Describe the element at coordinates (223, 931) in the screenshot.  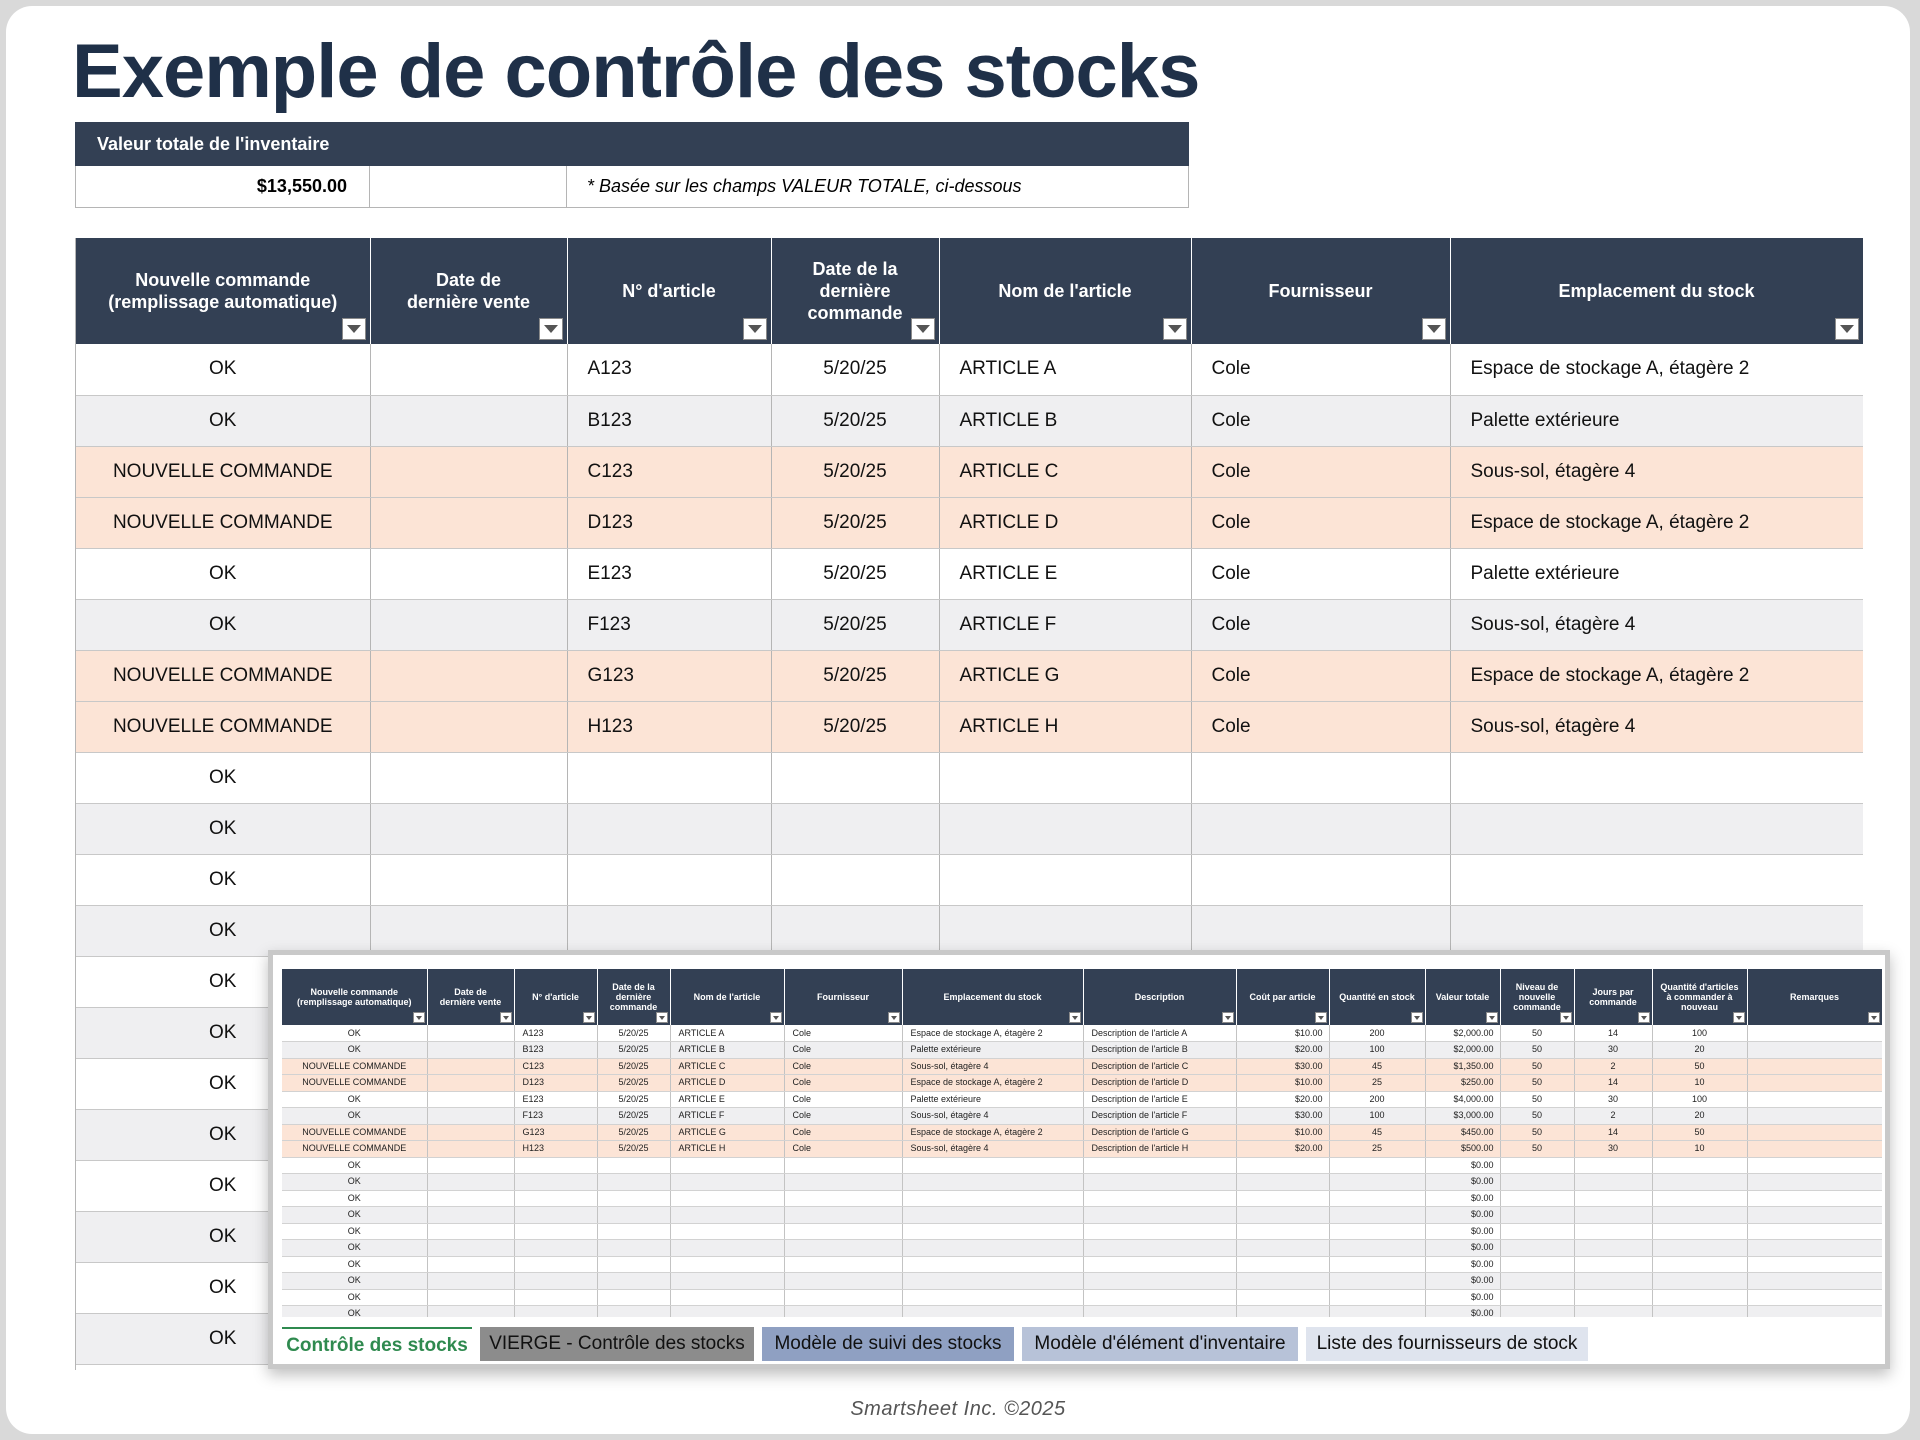
I see `cell-nouvelle-commande-remplissage-automatique: OK` at that location.